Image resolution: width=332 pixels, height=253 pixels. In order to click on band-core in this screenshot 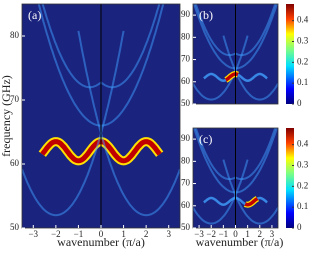, I will do `click(251, 202)`.